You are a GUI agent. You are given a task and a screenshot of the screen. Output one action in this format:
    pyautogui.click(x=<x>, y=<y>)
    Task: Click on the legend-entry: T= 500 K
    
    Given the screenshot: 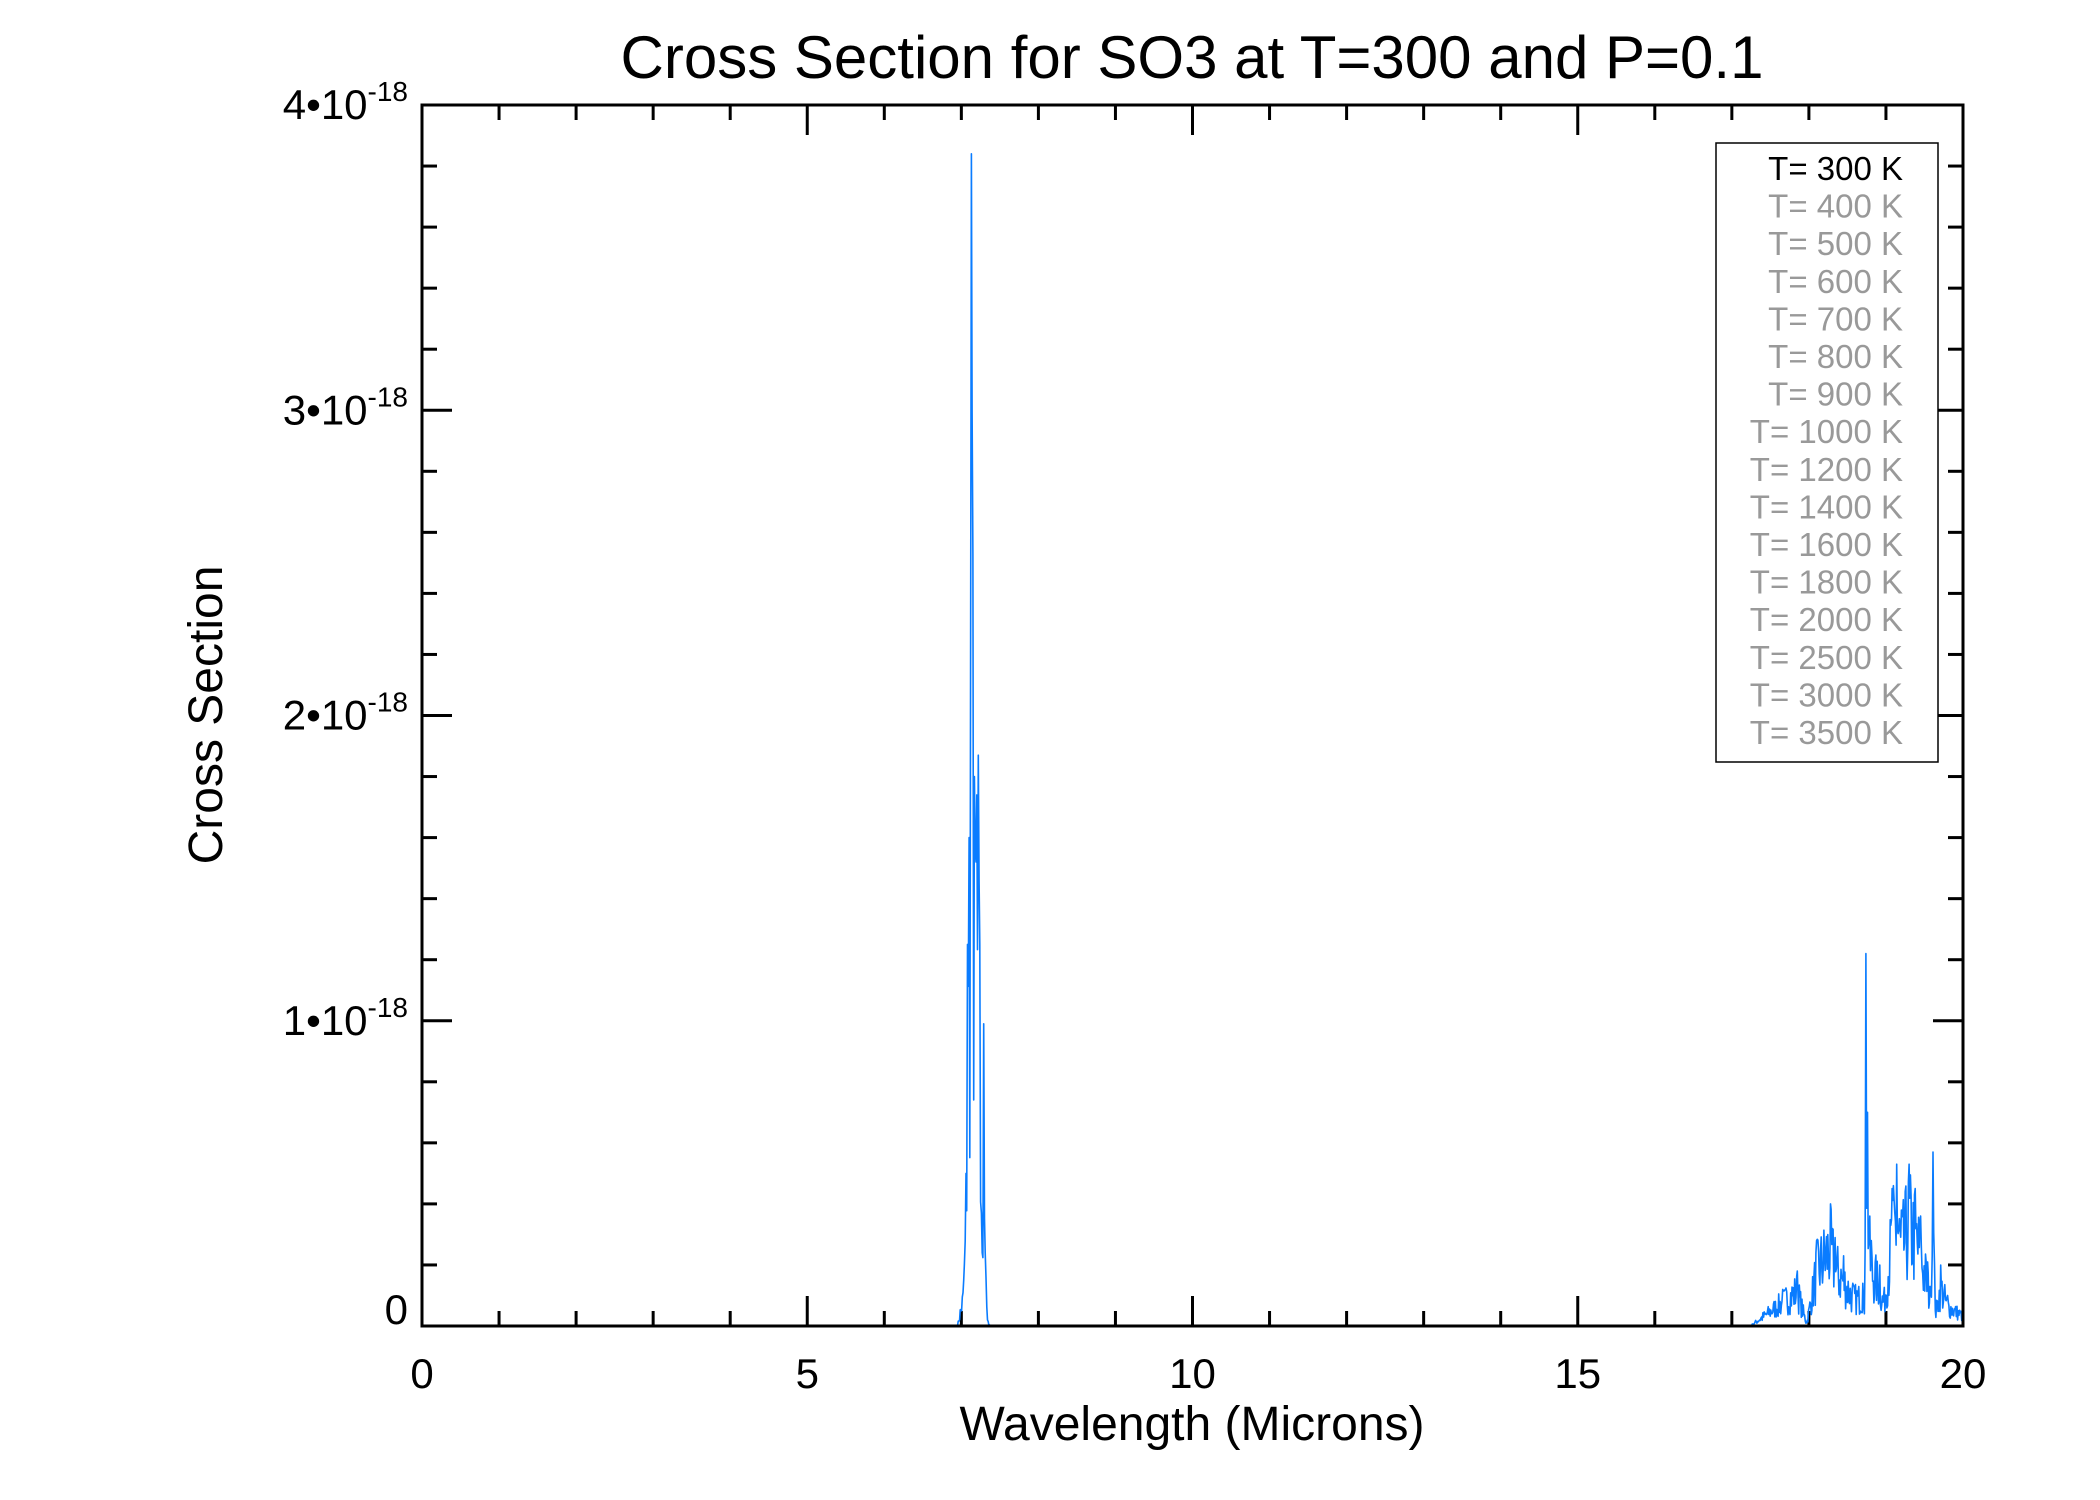 What is the action you would take?
    pyautogui.click(x=1835, y=243)
    